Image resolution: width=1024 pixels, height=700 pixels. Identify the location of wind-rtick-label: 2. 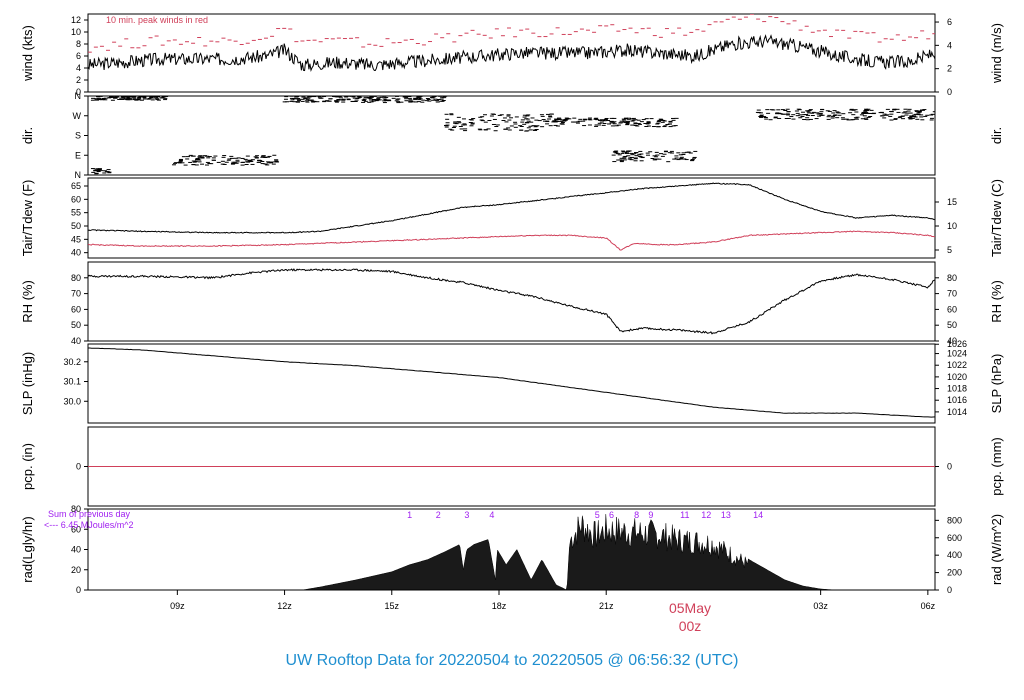
(949, 69).